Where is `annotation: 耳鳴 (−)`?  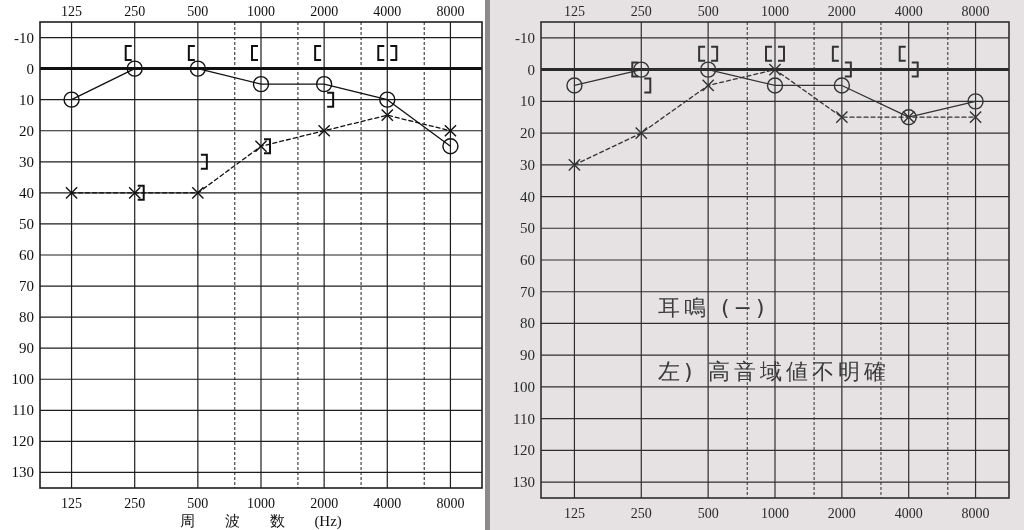 annotation: 耳鳴 (−) is located at coordinates (713, 308).